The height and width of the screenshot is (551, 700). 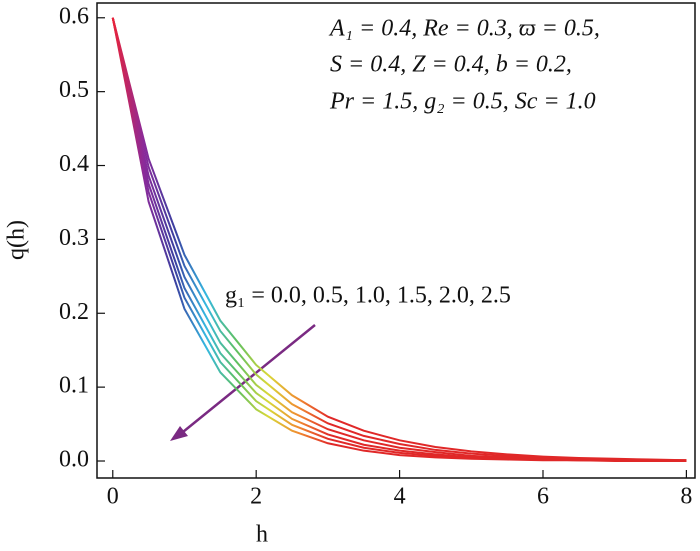 What do you see at coordinates (113, 497) in the screenshot?
I see `x-tick-label: 0` at bounding box center [113, 497].